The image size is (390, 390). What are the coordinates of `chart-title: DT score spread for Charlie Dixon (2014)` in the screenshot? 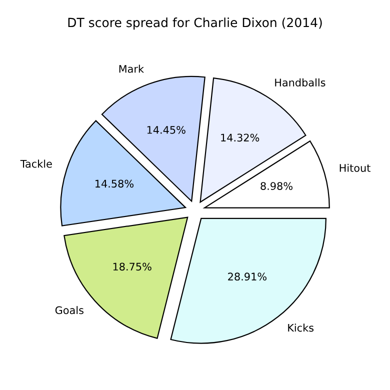 It's located at (195, 24).